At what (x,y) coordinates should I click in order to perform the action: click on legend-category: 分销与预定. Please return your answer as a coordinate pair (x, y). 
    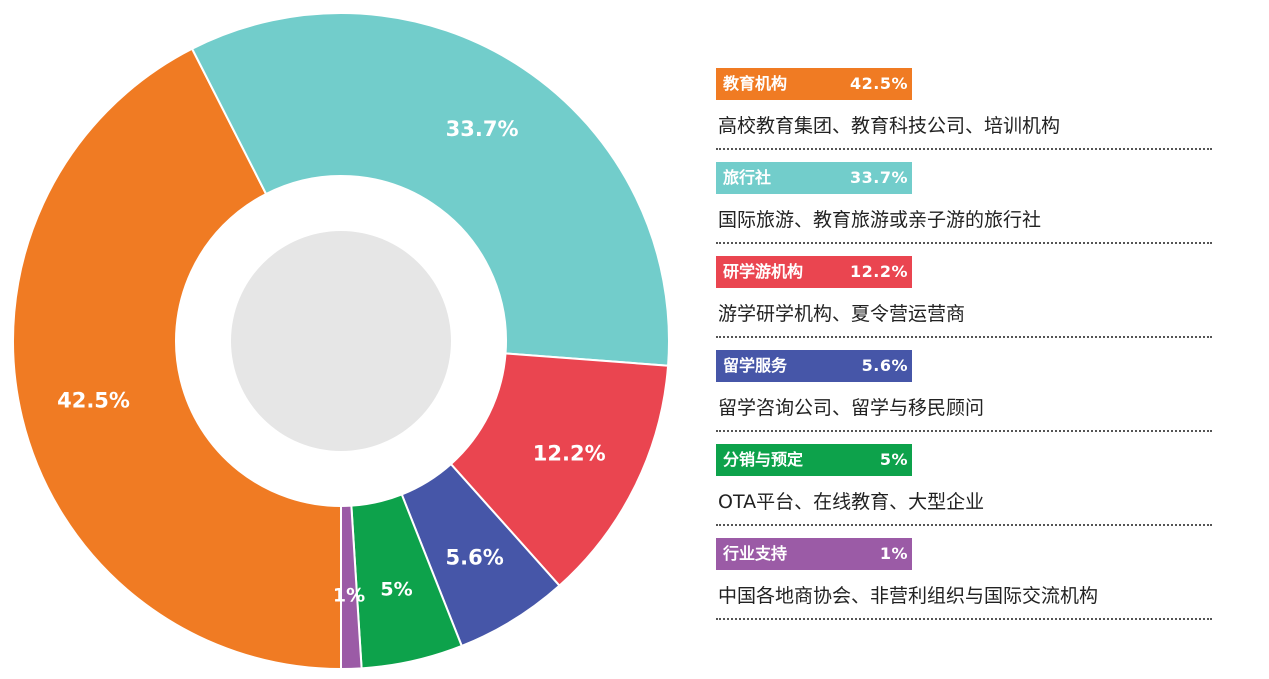
    Looking at the image, I should click on (763, 459).